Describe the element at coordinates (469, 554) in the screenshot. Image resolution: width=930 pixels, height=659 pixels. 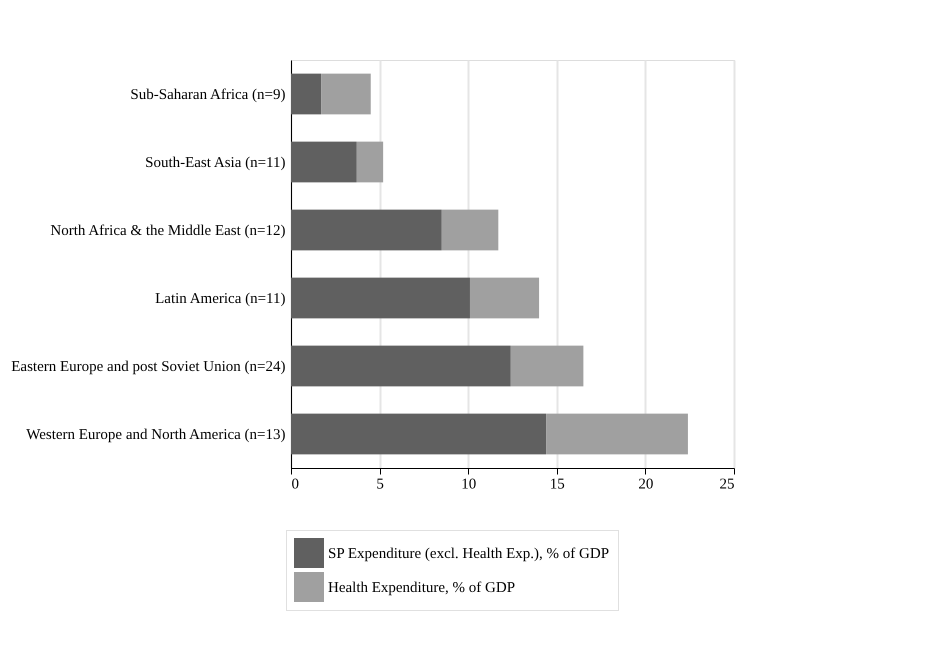
I see `legend-label: SP Expenditure (excl. Health Exp.), % of GDP` at that location.